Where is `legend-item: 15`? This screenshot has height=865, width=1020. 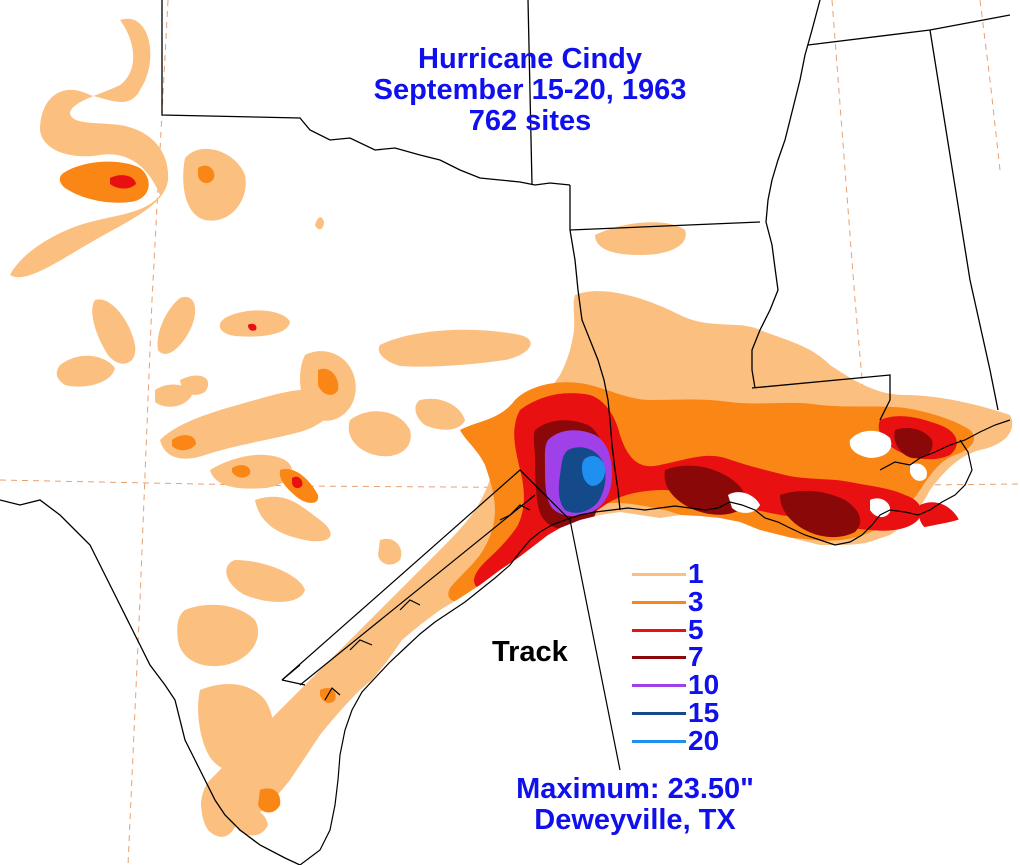 legend-item: 15 is located at coordinates (692, 713).